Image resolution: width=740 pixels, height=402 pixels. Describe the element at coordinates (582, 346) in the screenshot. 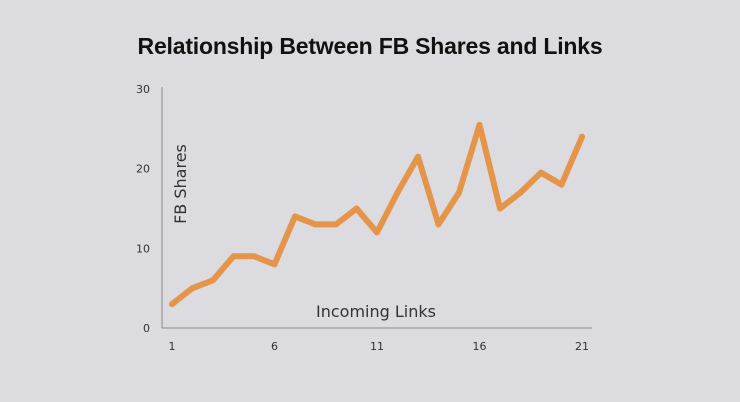

I see `x-tick-label-21: 21` at that location.